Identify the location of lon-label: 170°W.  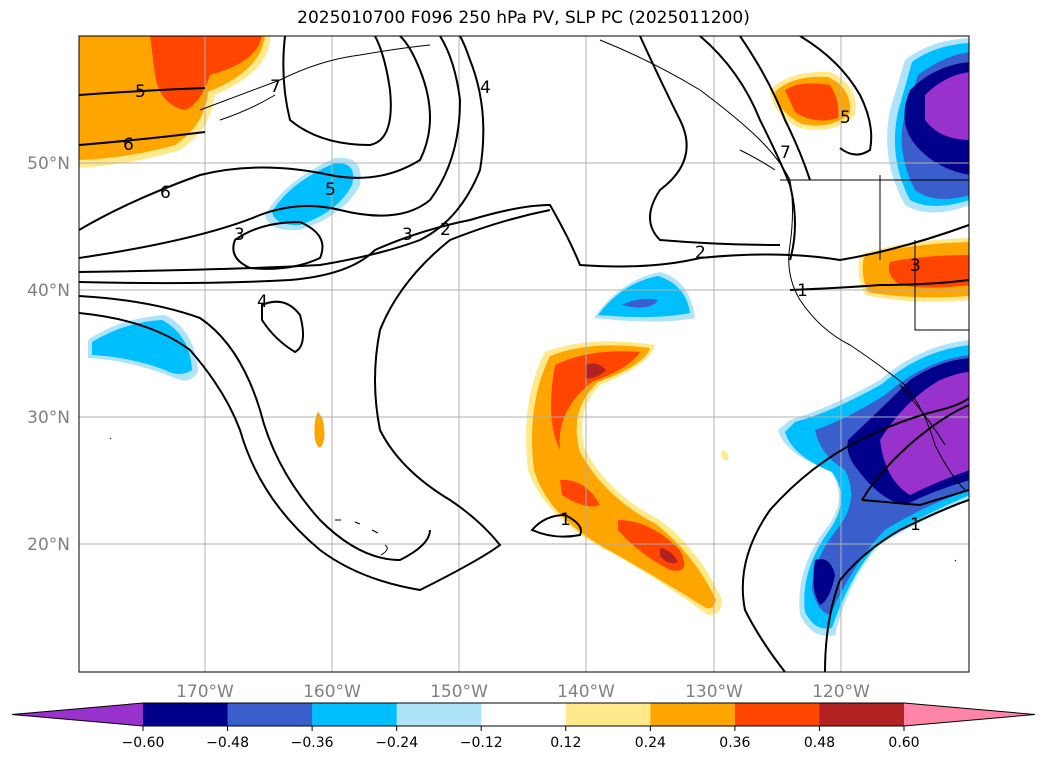
(205, 692).